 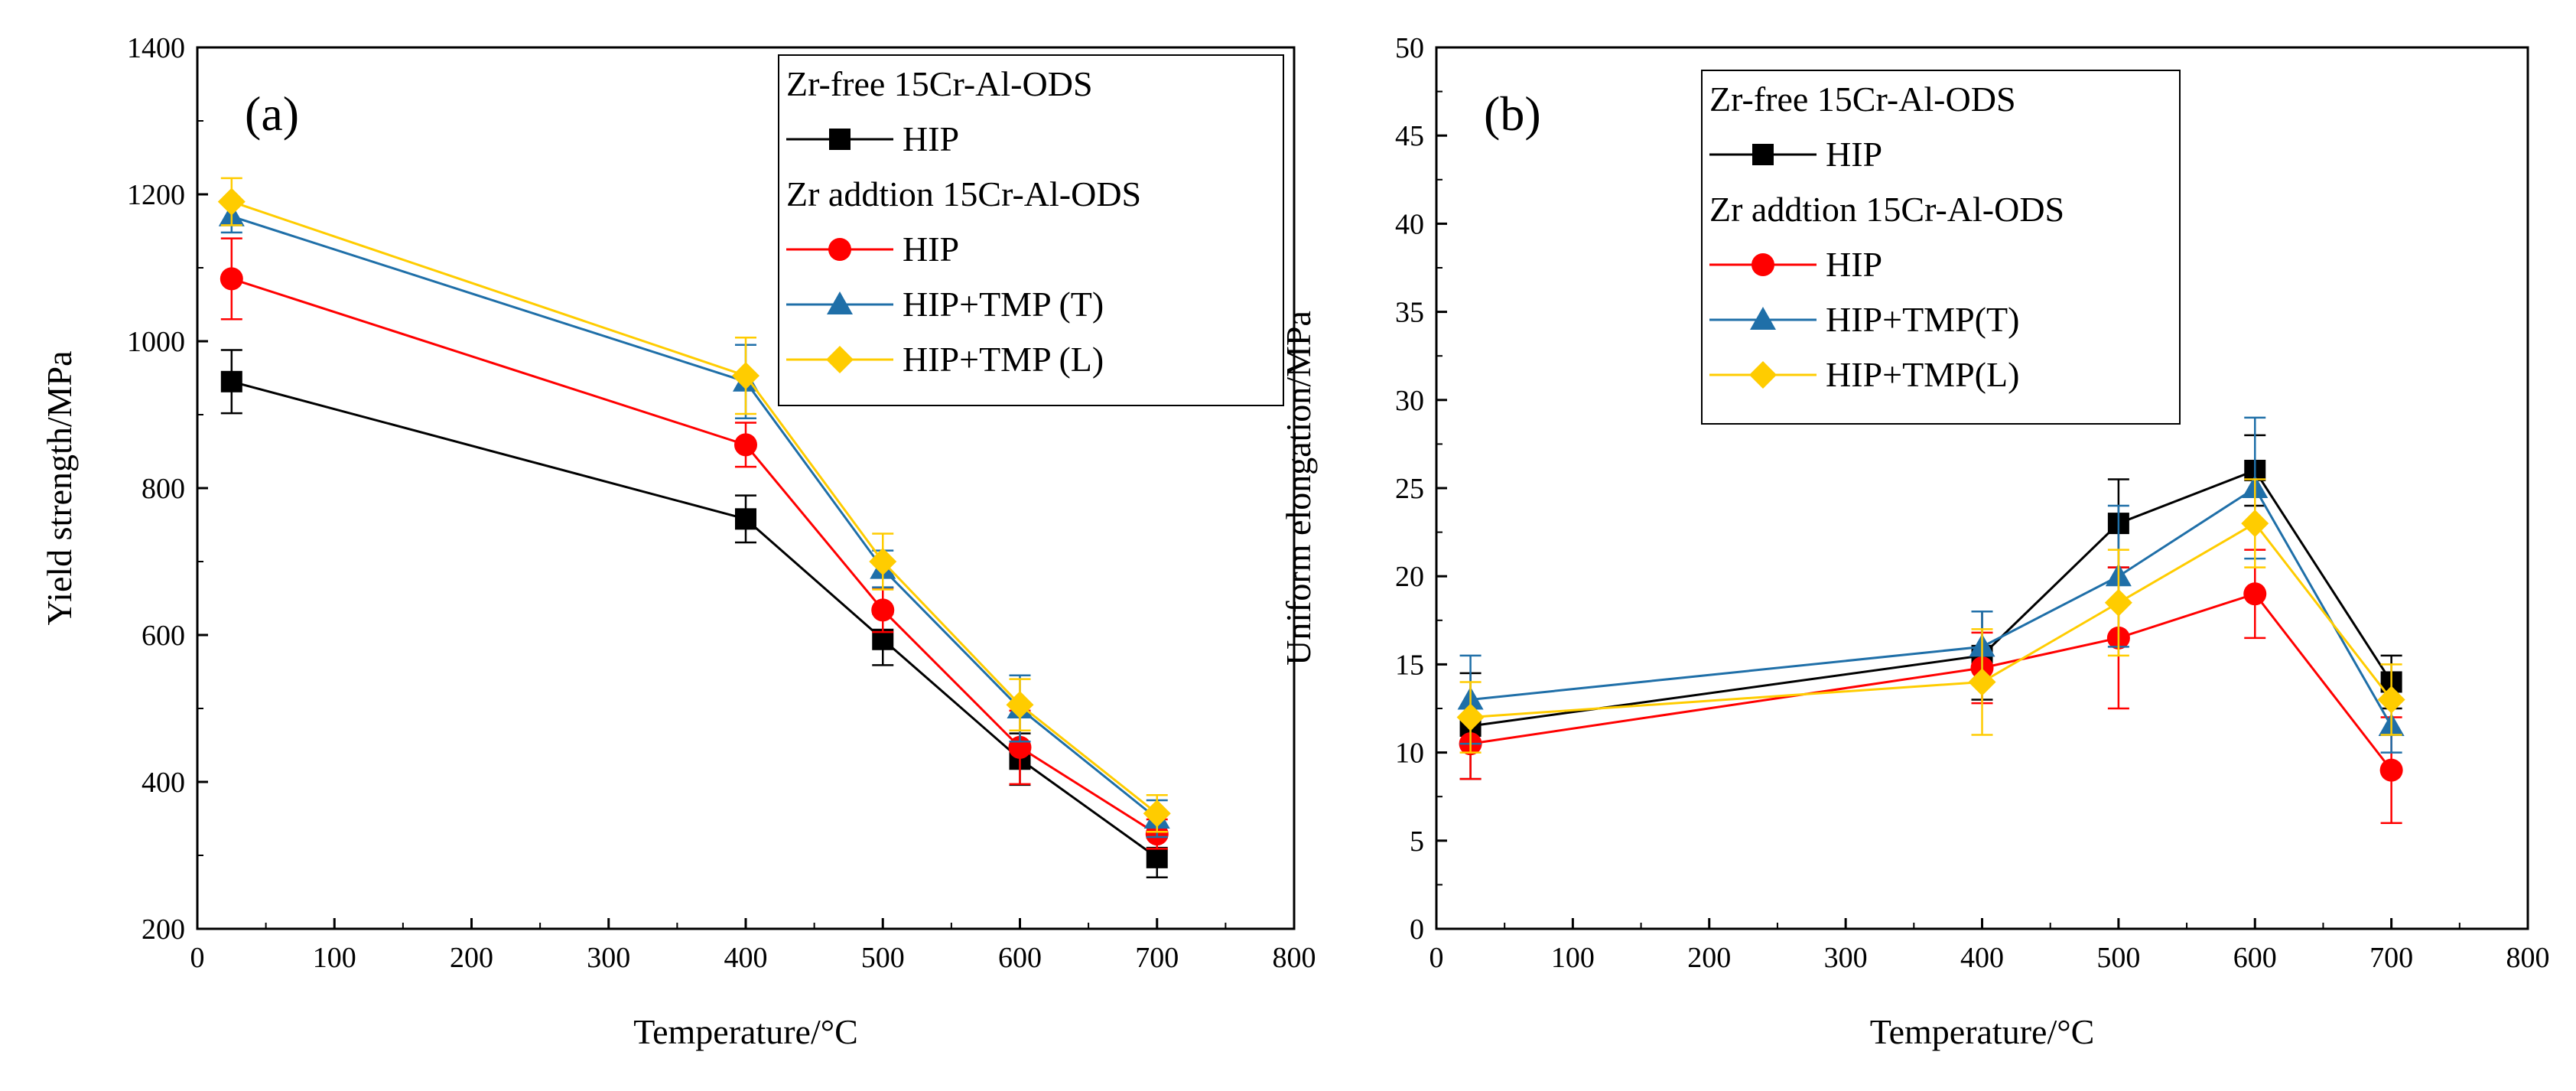 What do you see at coordinates (163, 783) in the screenshot?
I see `y-tick-label: 400` at bounding box center [163, 783].